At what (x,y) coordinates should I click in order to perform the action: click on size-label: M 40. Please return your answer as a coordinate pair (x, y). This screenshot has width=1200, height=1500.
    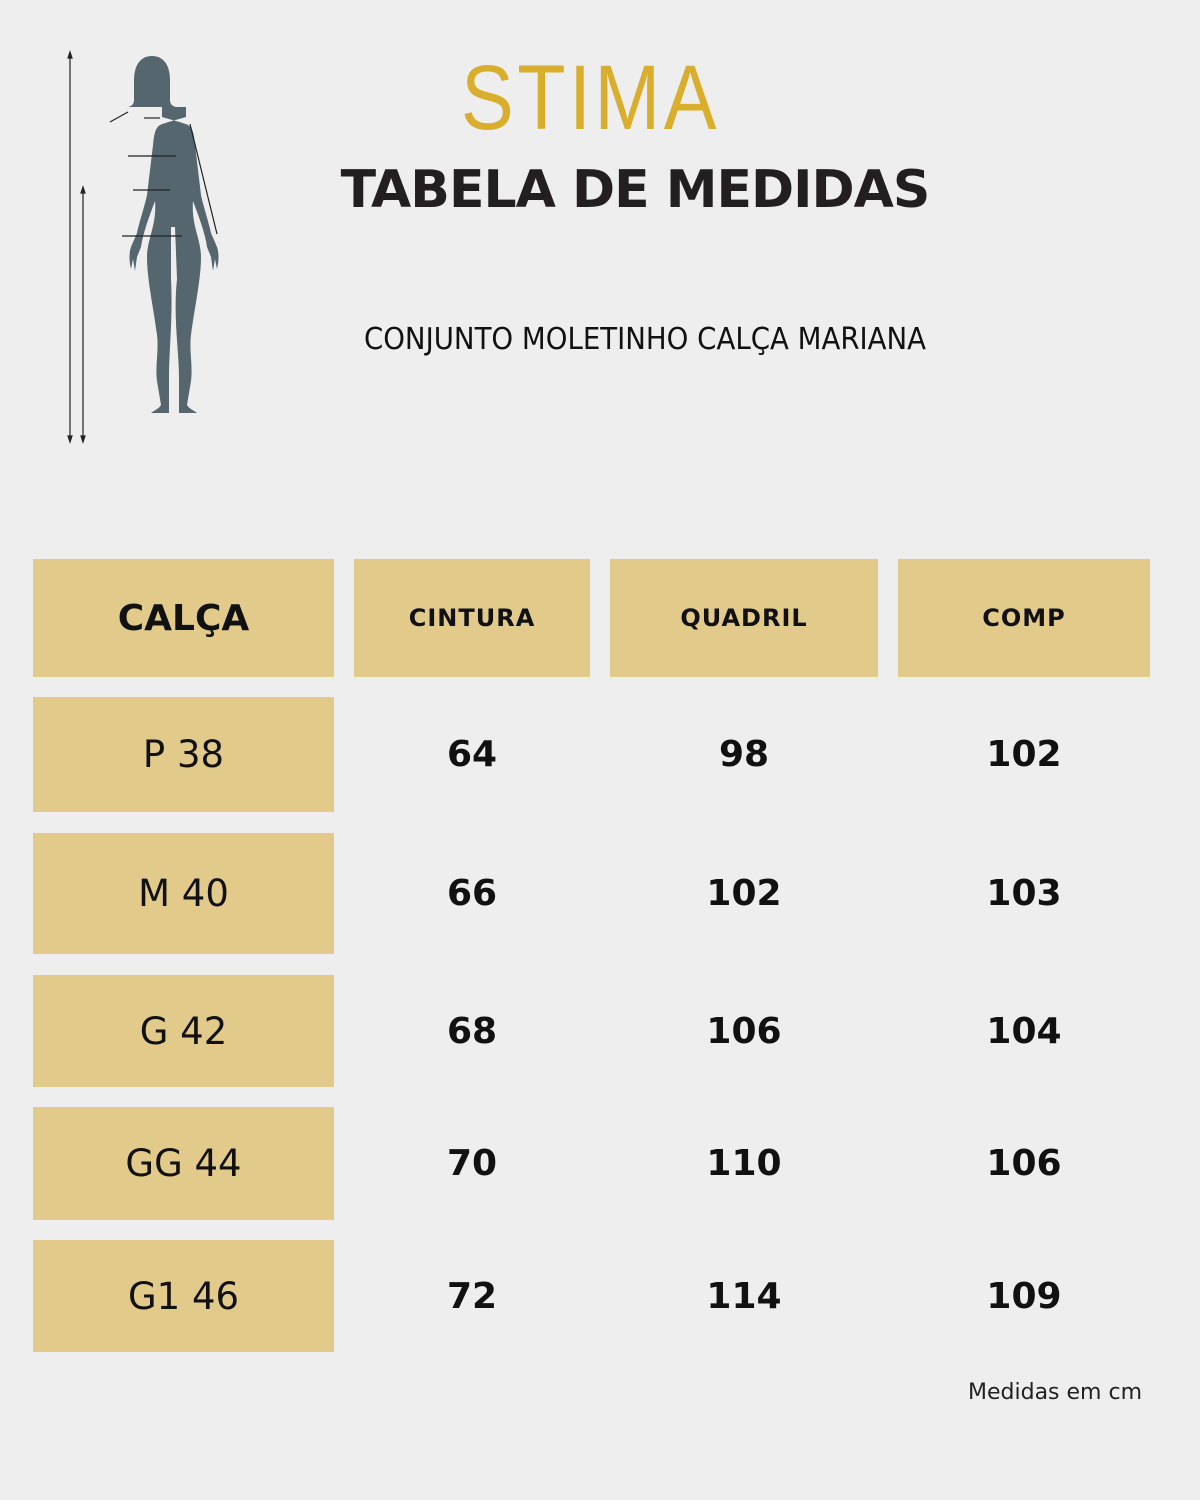
    Looking at the image, I should click on (183, 893).